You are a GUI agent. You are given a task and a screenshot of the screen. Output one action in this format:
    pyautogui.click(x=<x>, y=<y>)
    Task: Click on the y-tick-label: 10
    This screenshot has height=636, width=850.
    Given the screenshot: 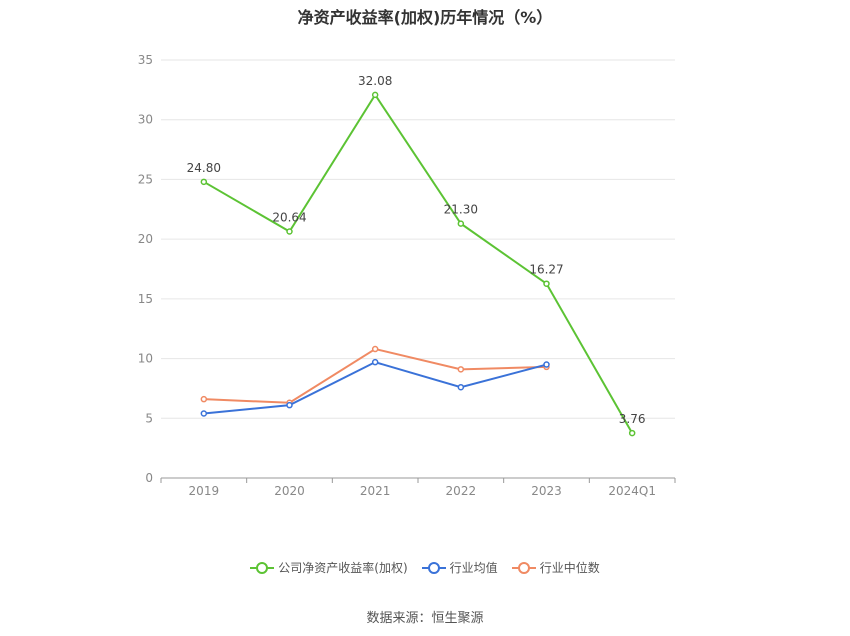 What is the action you would take?
    pyautogui.click(x=145, y=359)
    